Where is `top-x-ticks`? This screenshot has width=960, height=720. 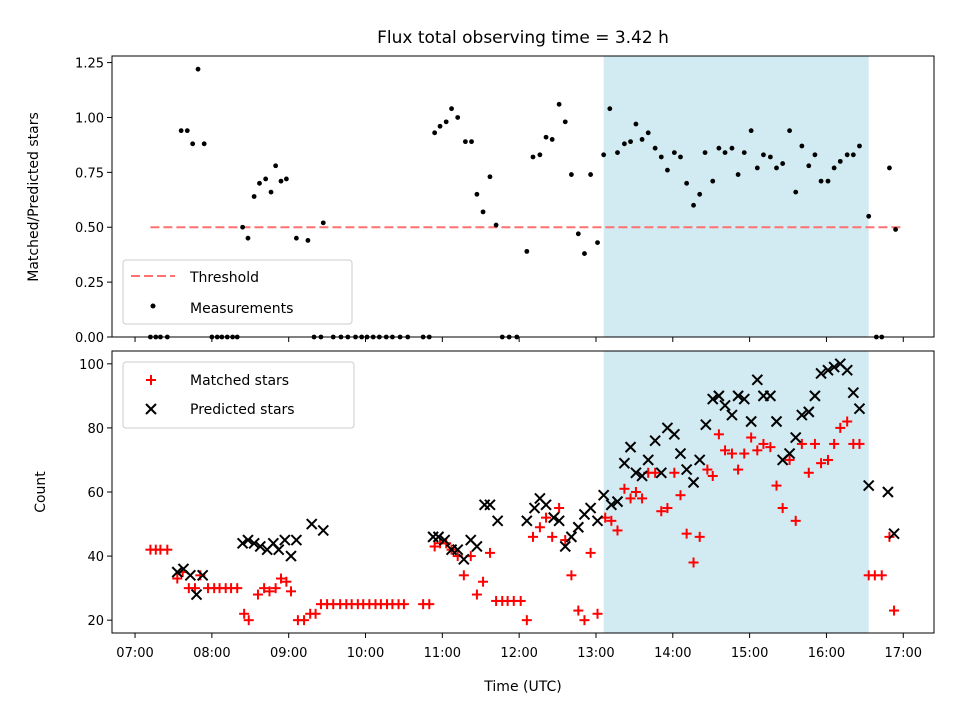 top-x-ticks is located at coordinates (519, 339).